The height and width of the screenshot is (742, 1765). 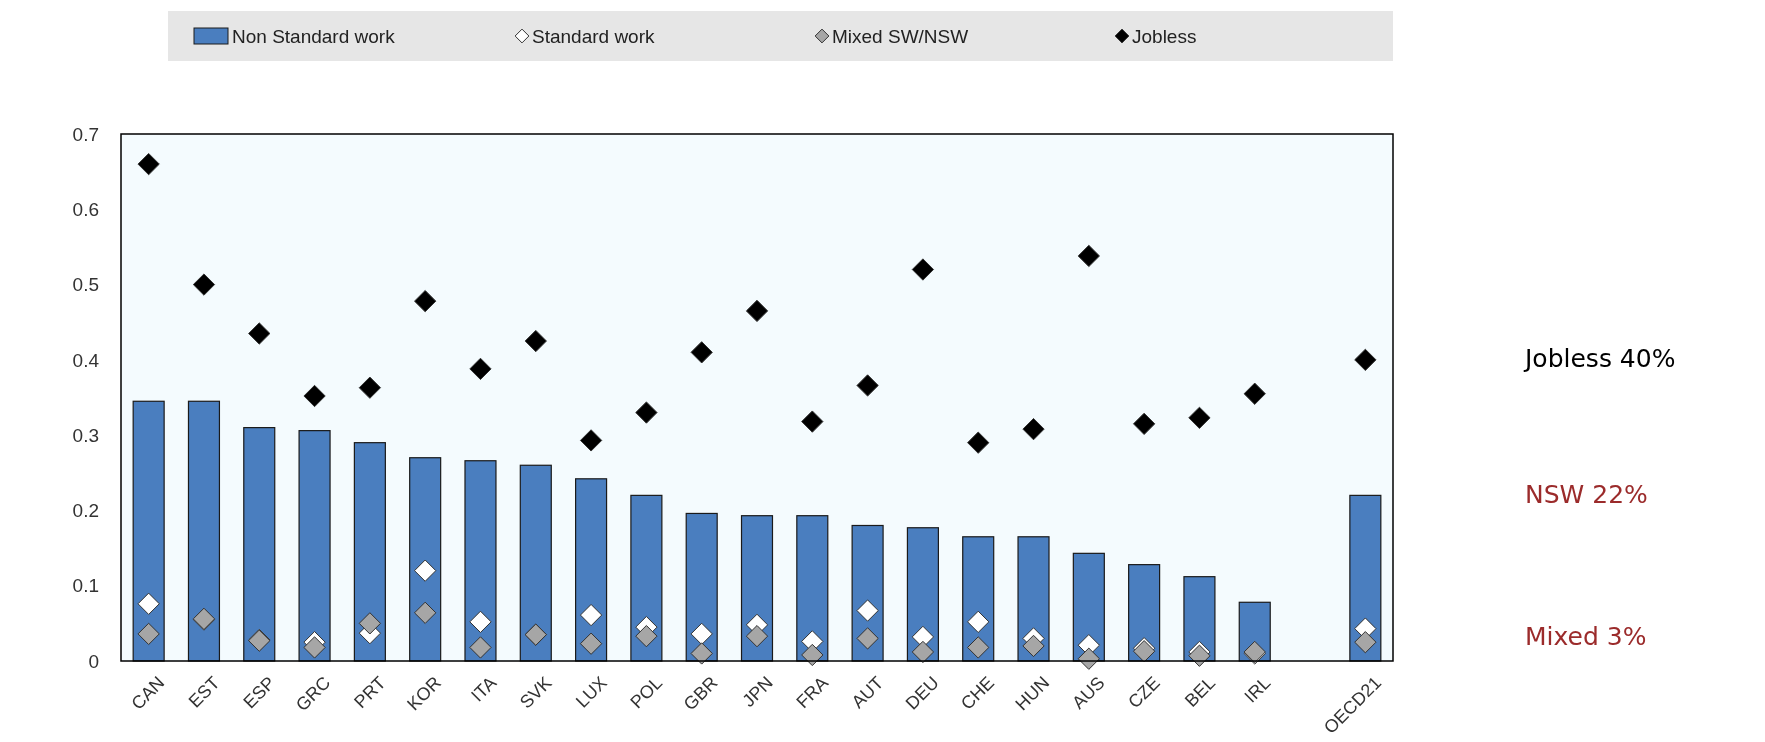 What do you see at coordinates (1164, 36) in the screenshot?
I see `legend-label: Jobless` at bounding box center [1164, 36].